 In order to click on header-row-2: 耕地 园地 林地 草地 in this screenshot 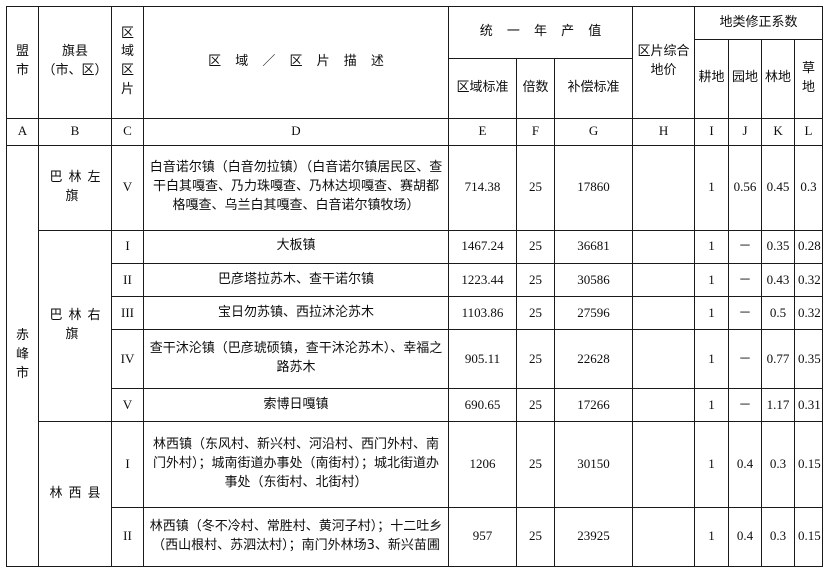, I will do `click(415, 79)`.